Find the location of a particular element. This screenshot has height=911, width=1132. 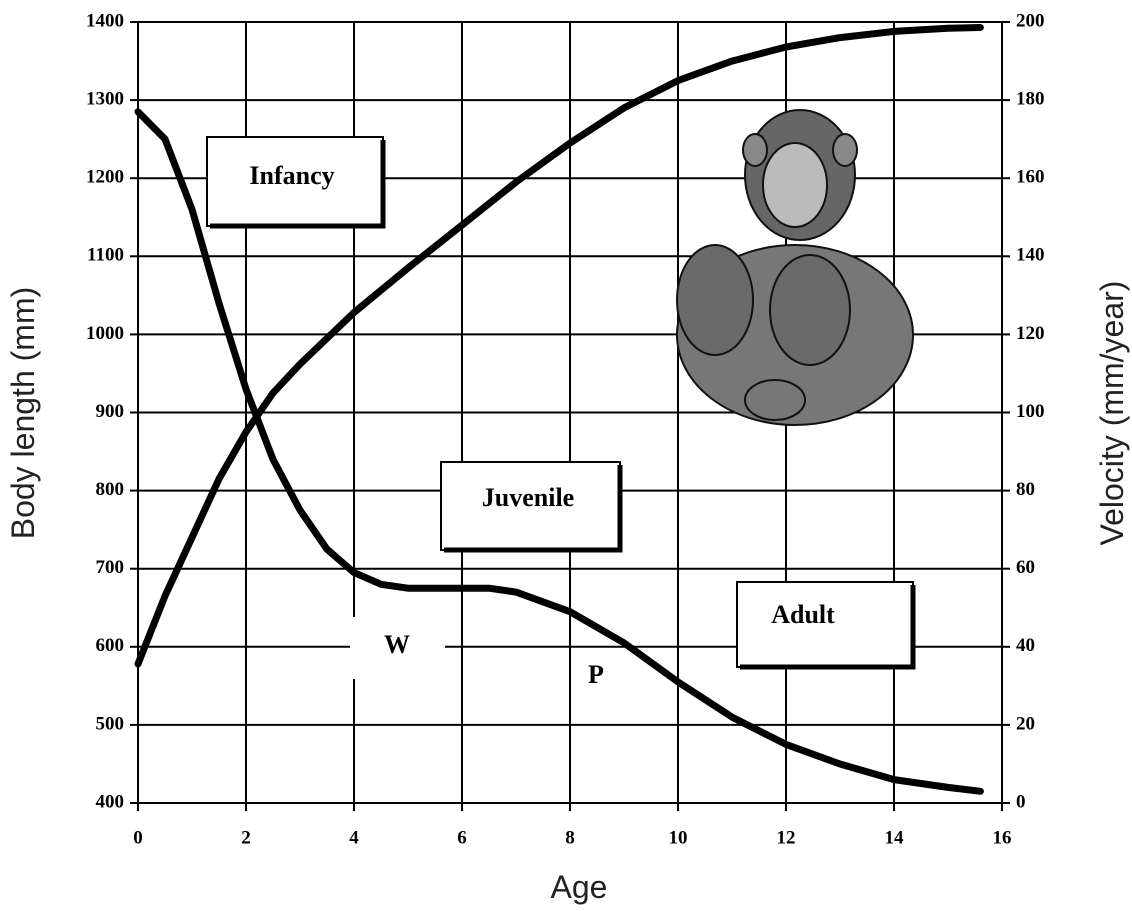

y-tick-label: 800 is located at coordinates (110, 489).